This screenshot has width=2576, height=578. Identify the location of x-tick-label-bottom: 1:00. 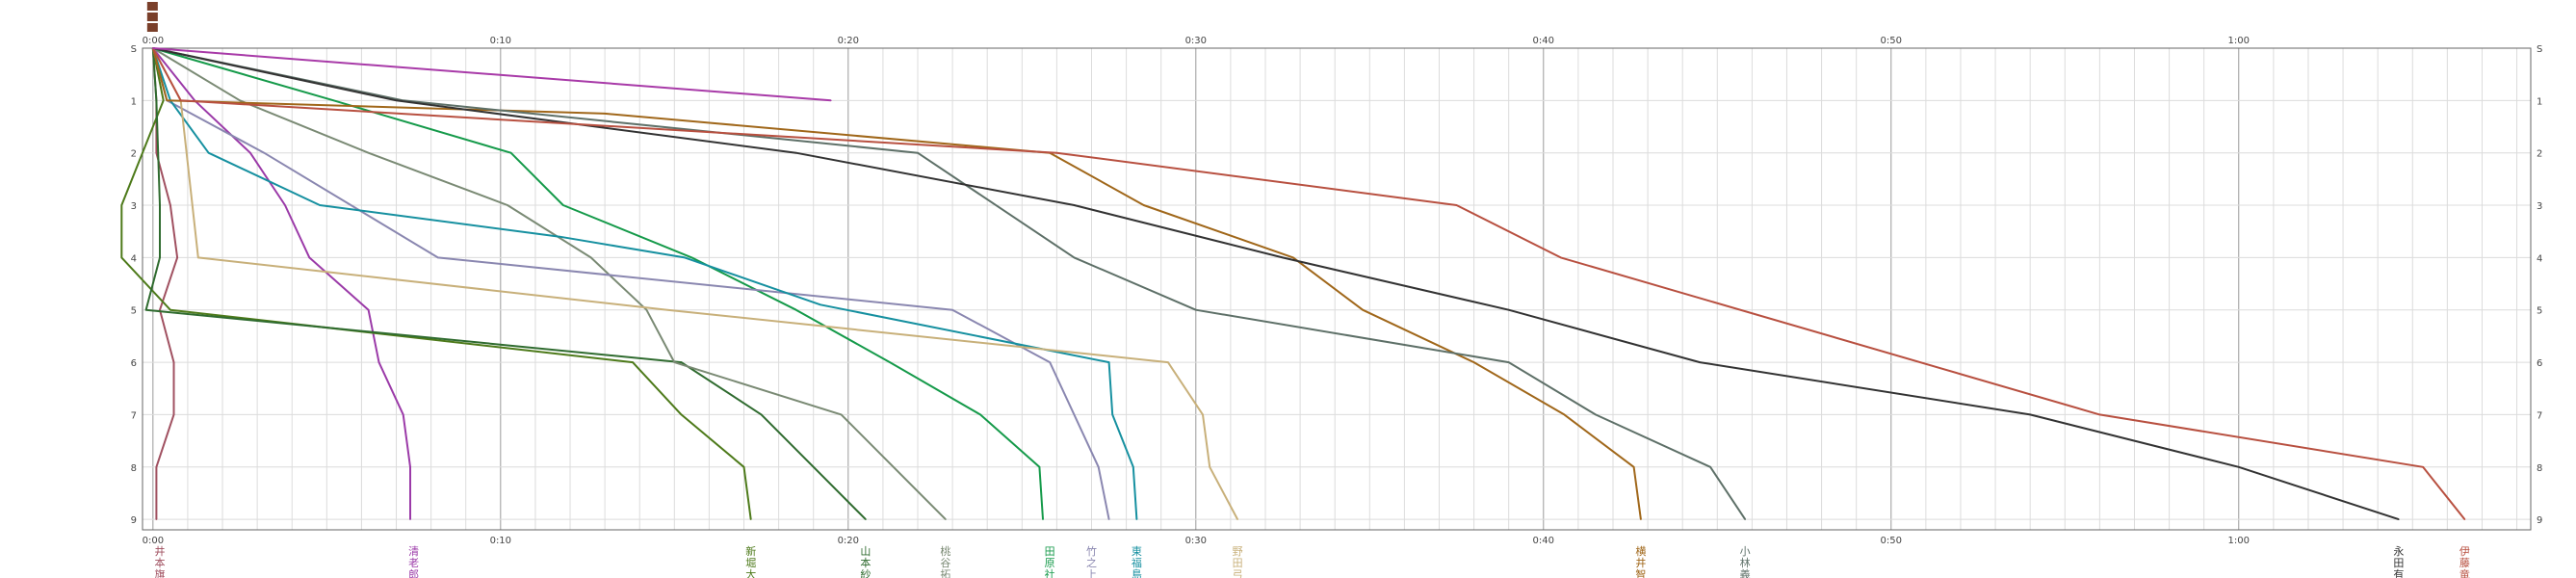
(2239, 541).